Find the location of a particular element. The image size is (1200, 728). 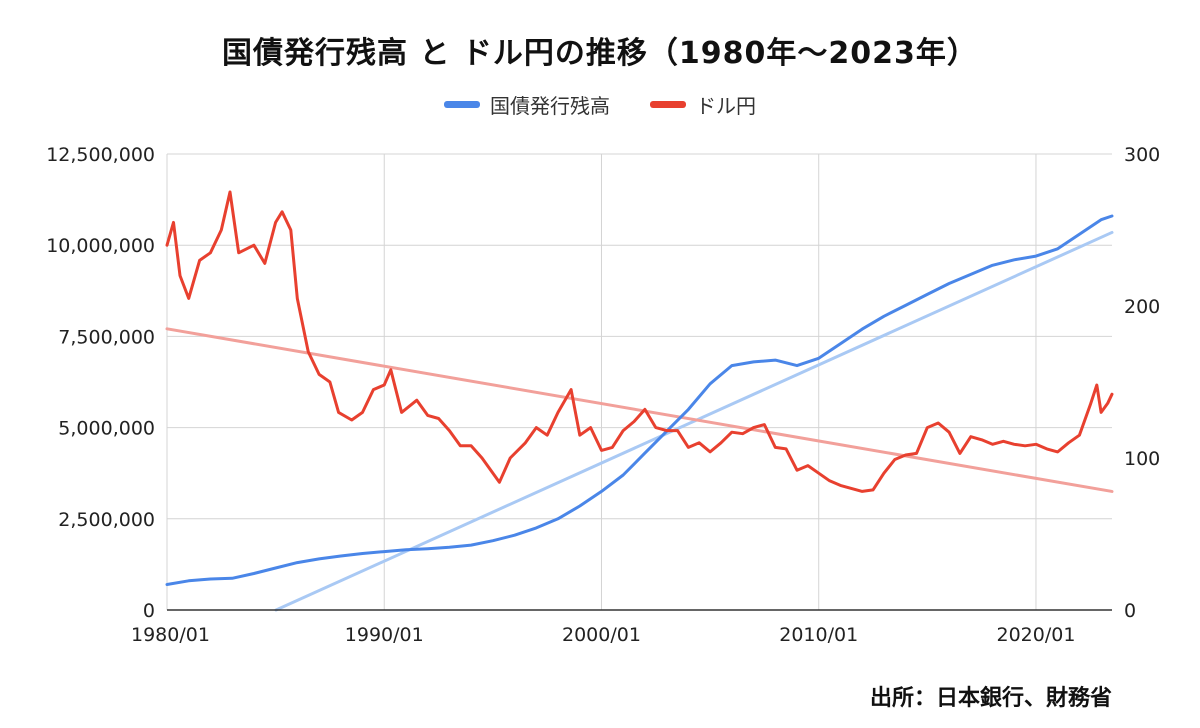

y-right-tick-label: 200 is located at coordinates (1142, 307).